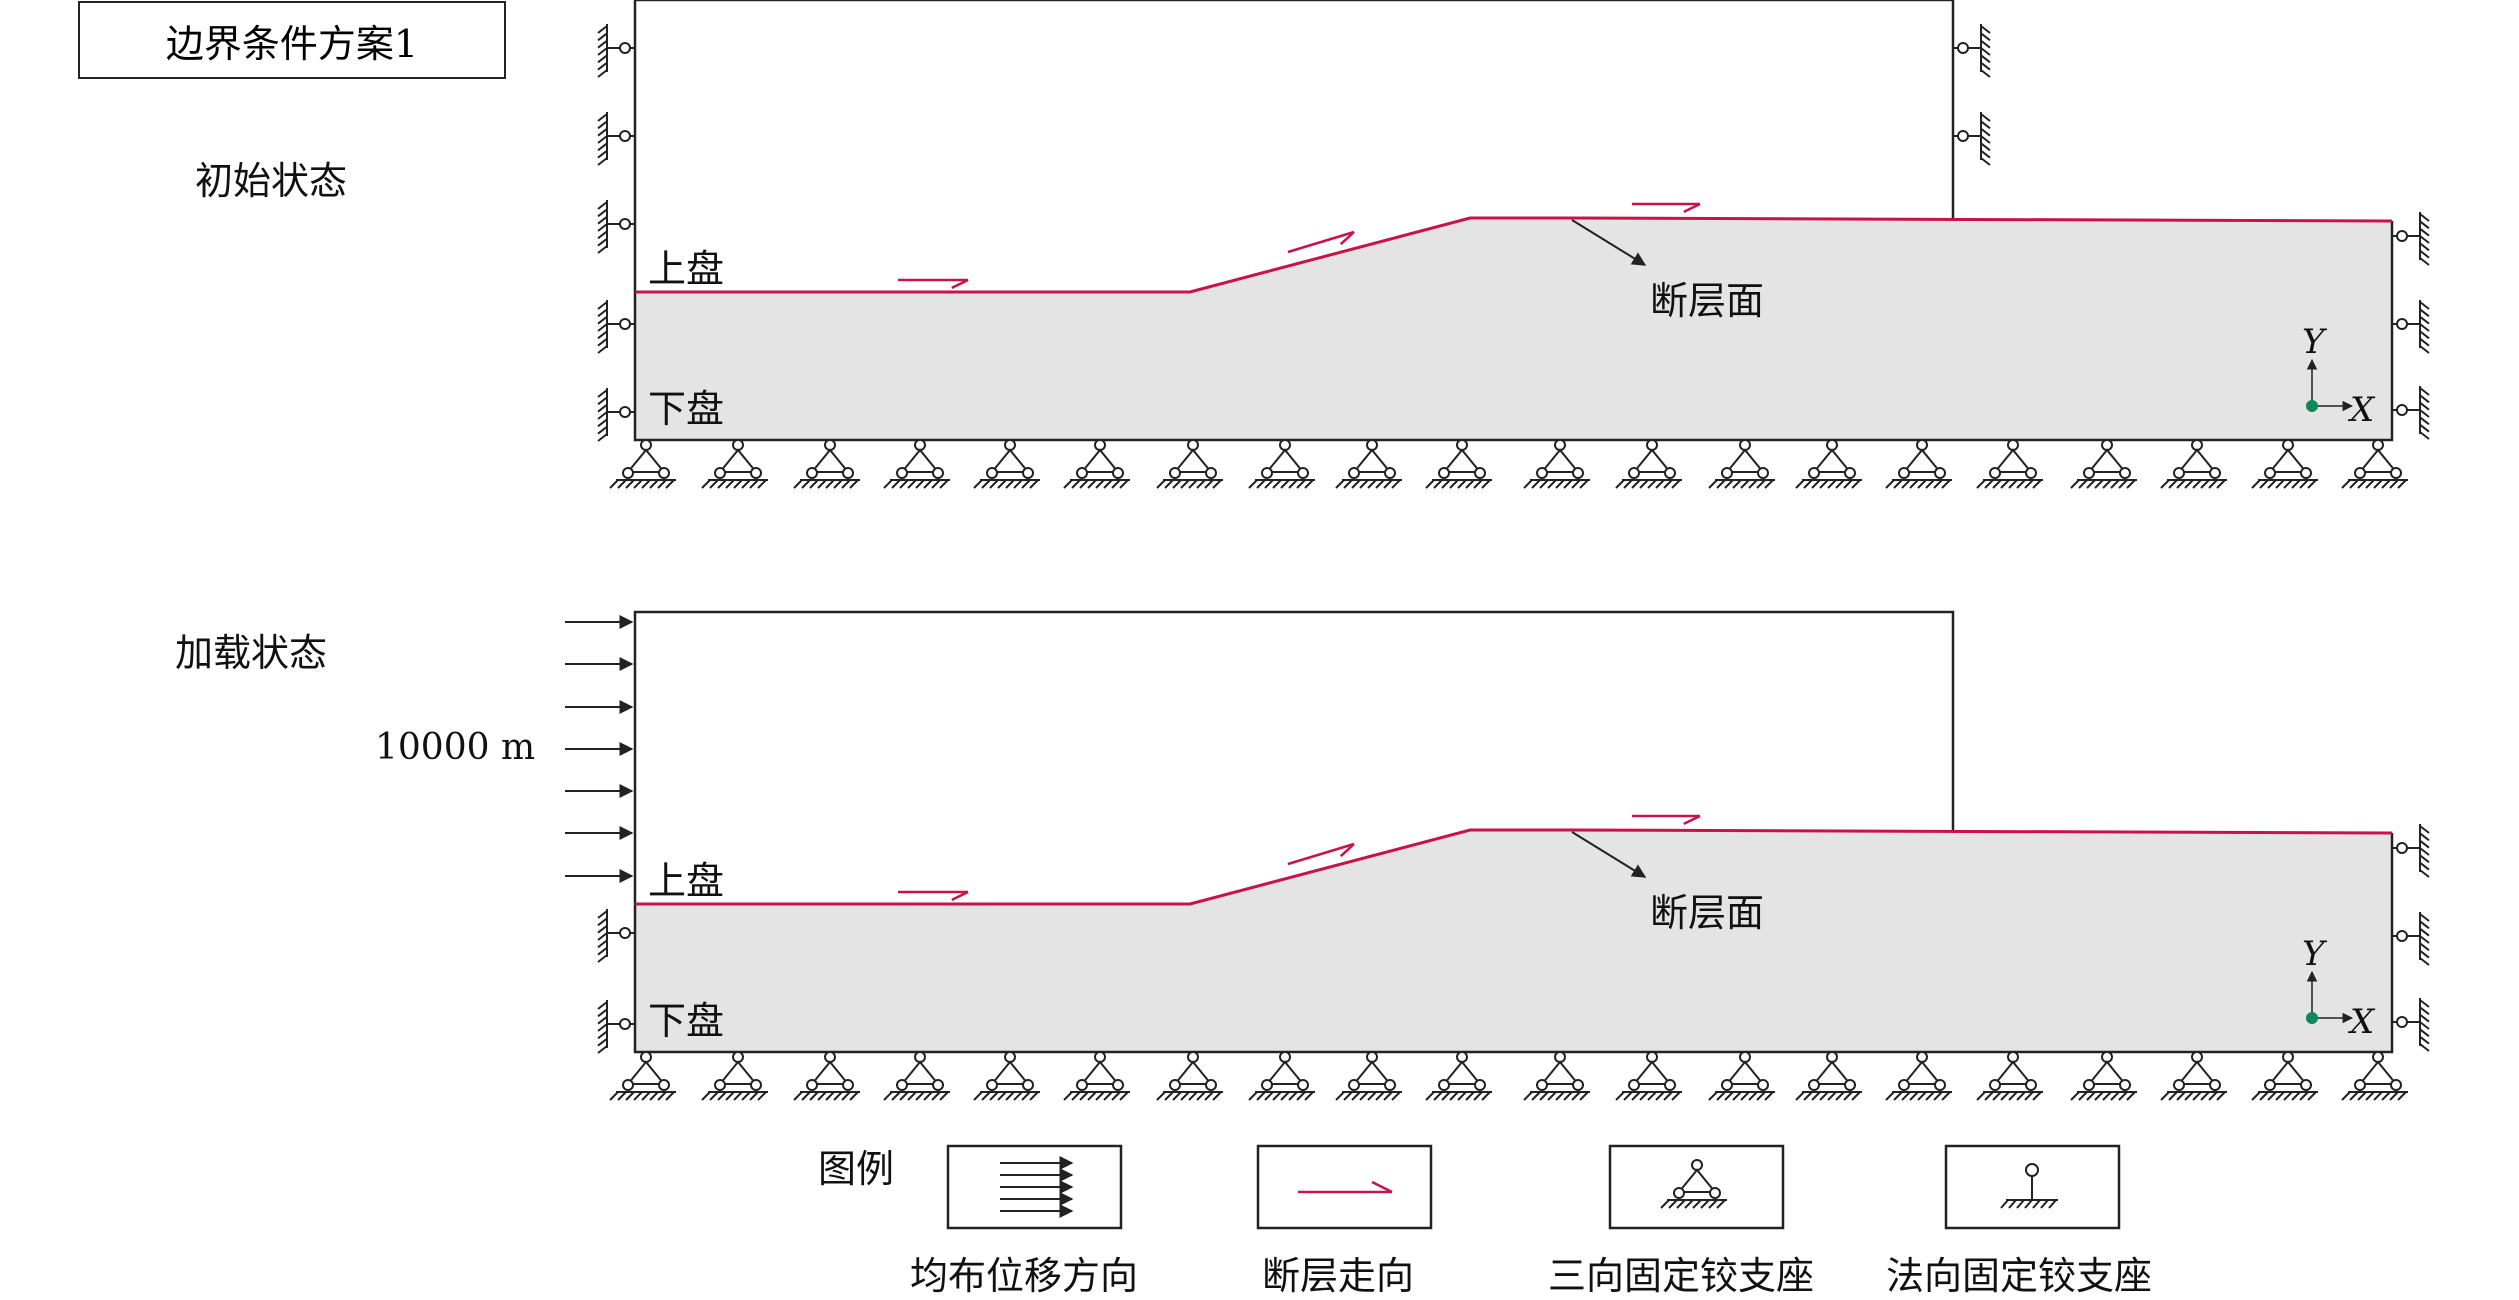  Describe the element at coordinates (1692, 819) in the screenshot. I see `arrow-head` at that location.